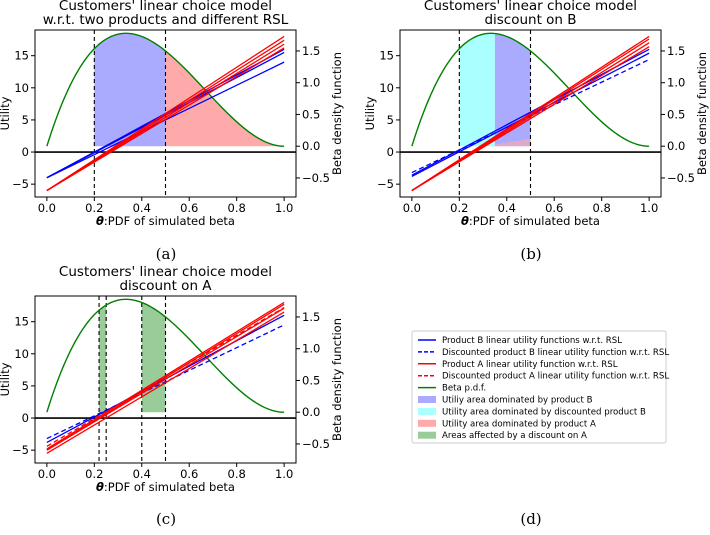 Image resolution: width=710 pixels, height=535 pixels. I want to click on chart-title-a-0: Customers' linear choice model, so click(165, 7).